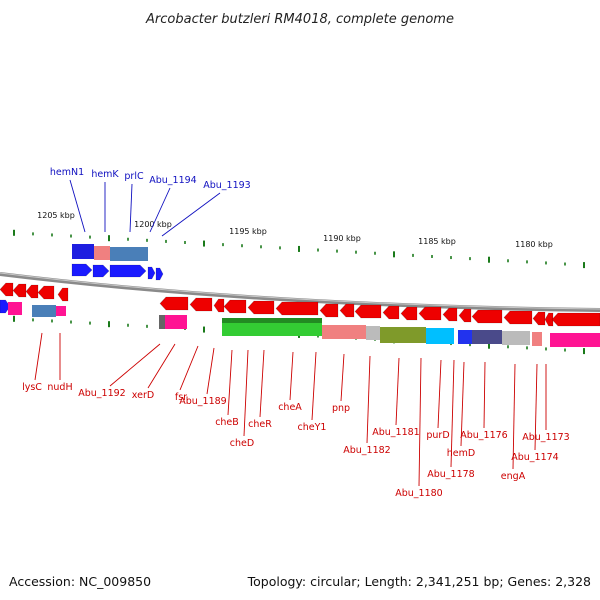 The width and height of the screenshot is (600, 600). Describe the element at coordinates (534, 457) in the screenshot. I see `bottom-gene-label: Abu_1174` at that location.